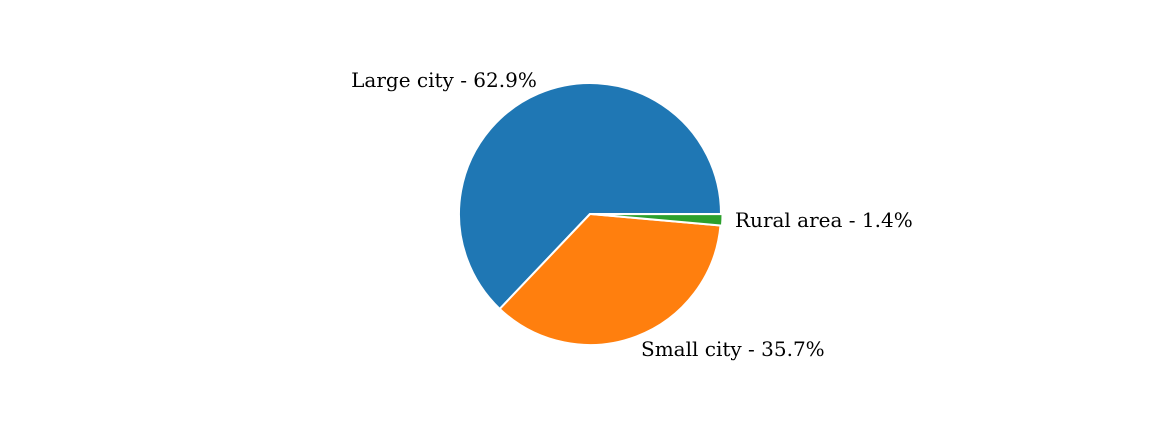 The height and width of the screenshot is (432, 1152). What do you see at coordinates (824, 220) in the screenshot?
I see `slice-label-rural-area: Rural area - 1.4%` at bounding box center [824, 220].